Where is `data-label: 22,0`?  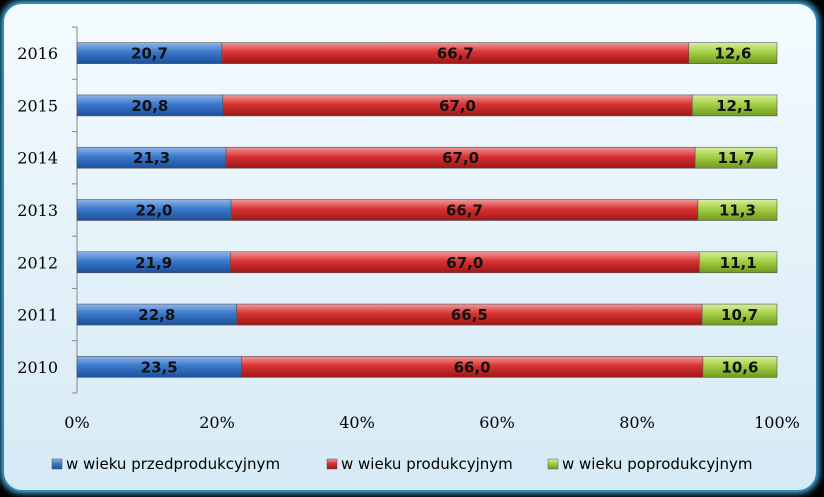 data-label: 22,0 is located at coordinates (153, 211).